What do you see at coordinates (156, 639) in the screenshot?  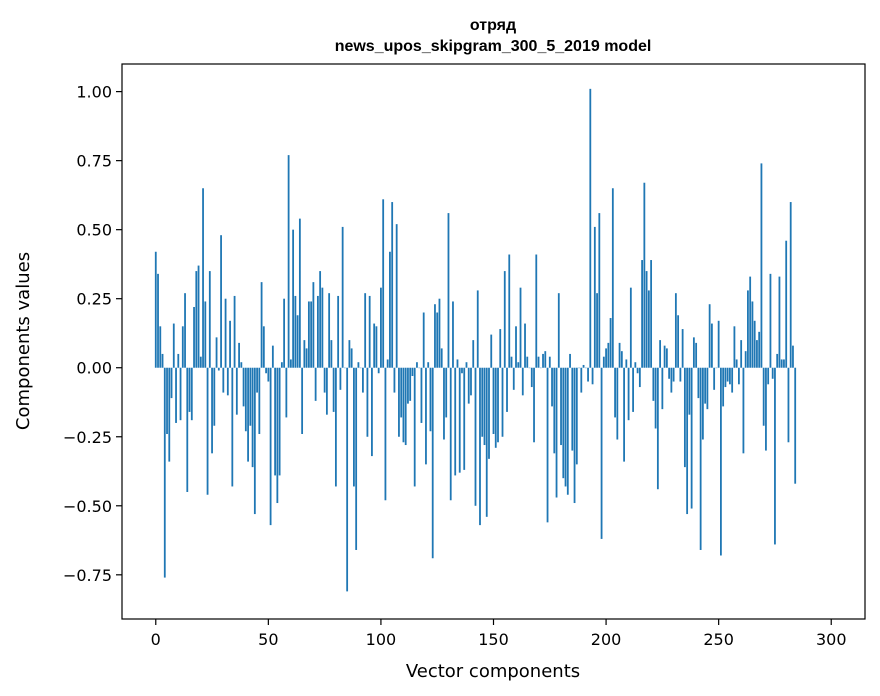 I see `x-tick-label: 0` at bounding box center [156, 639].